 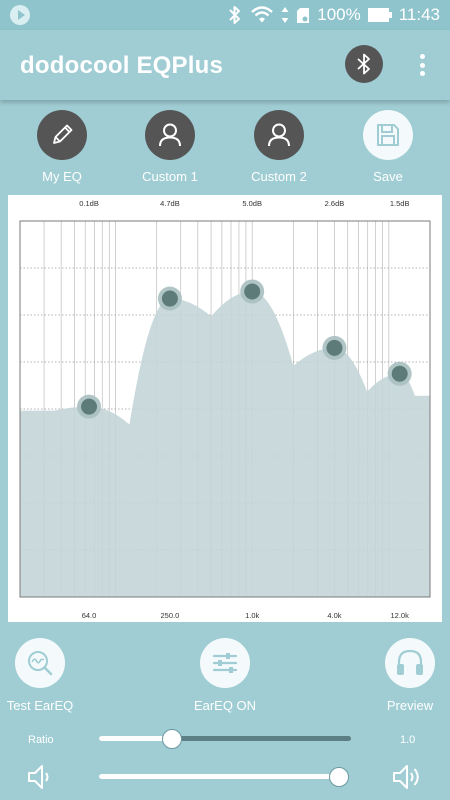 What do you see at coordinates (400, 615) in the screenshot?
I see `eq-frequency-label: 12.0k` at bounding box center [400, 615].